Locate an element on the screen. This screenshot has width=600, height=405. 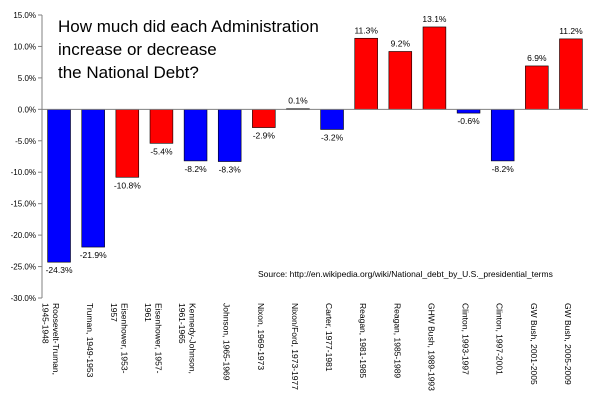
title-line-1: How much did each Administration is located at coordinates (188, 26).